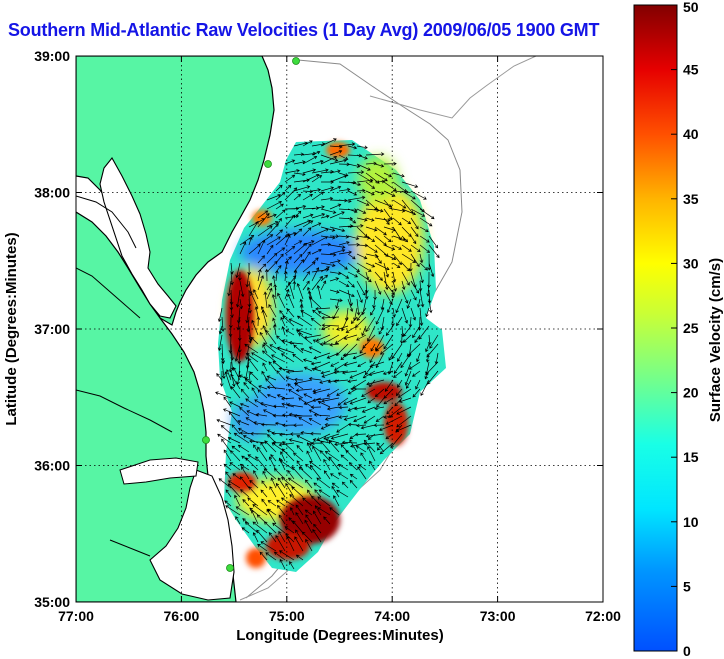 The width and height of the screenshot is (724, 659). I want to click on speed-patch-red-south, so click(288, 546).